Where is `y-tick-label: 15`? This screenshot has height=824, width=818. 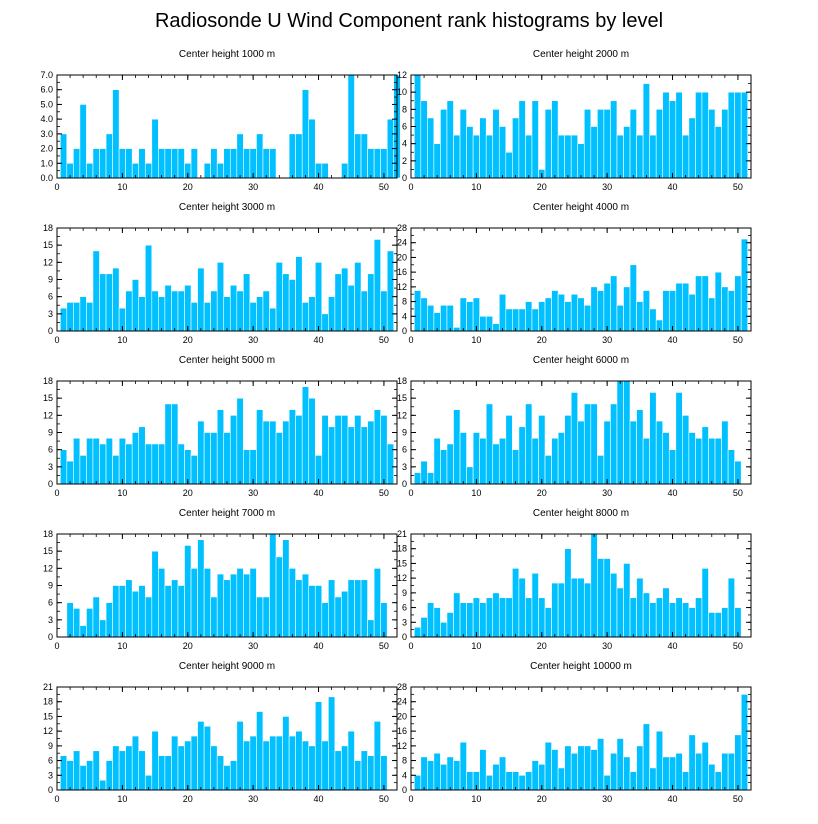
y-tick-label: 15 is located at coordinates (48, 245).